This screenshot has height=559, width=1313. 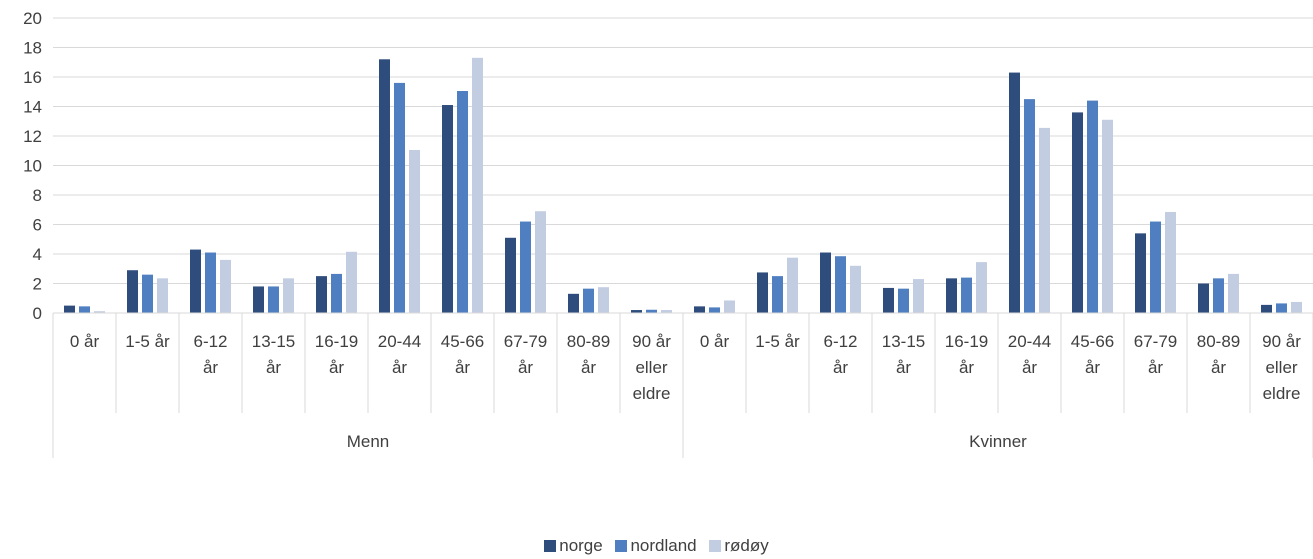 I want to click on y-tick-label: 10, so click(x=32, y=166).